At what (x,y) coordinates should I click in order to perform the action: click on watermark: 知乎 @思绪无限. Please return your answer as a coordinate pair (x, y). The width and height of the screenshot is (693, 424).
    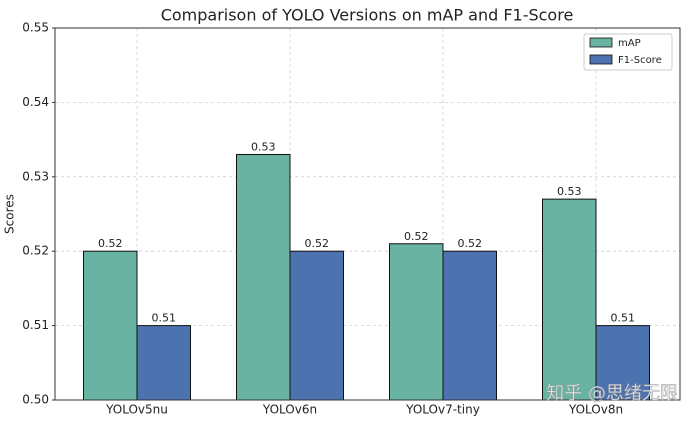
    Looking at the image, I should click on (612, 393).